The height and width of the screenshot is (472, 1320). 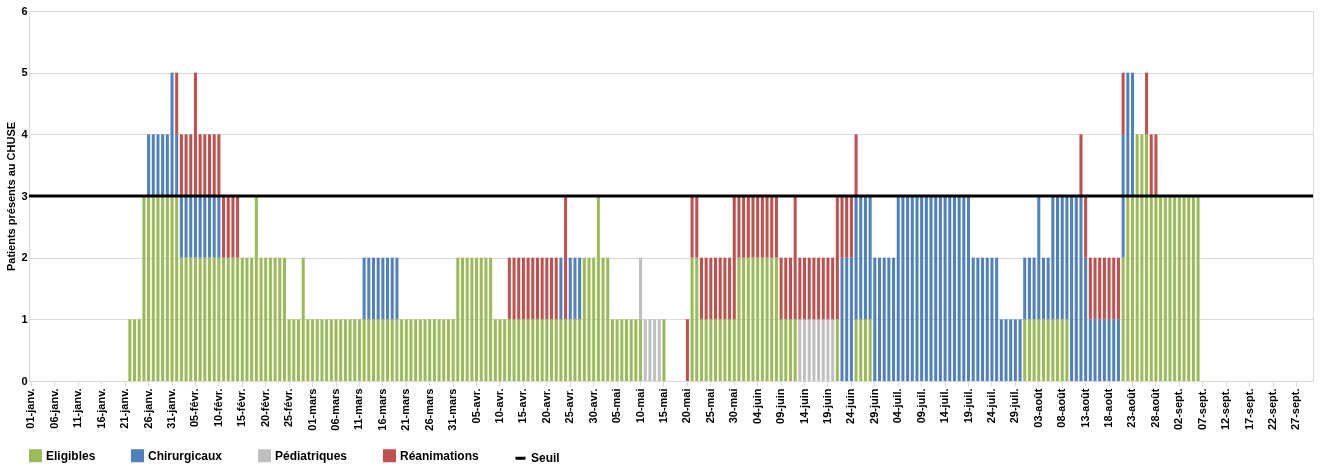 I want to click on x-tick-label: 27-sept., so click(x=1295, y=409).